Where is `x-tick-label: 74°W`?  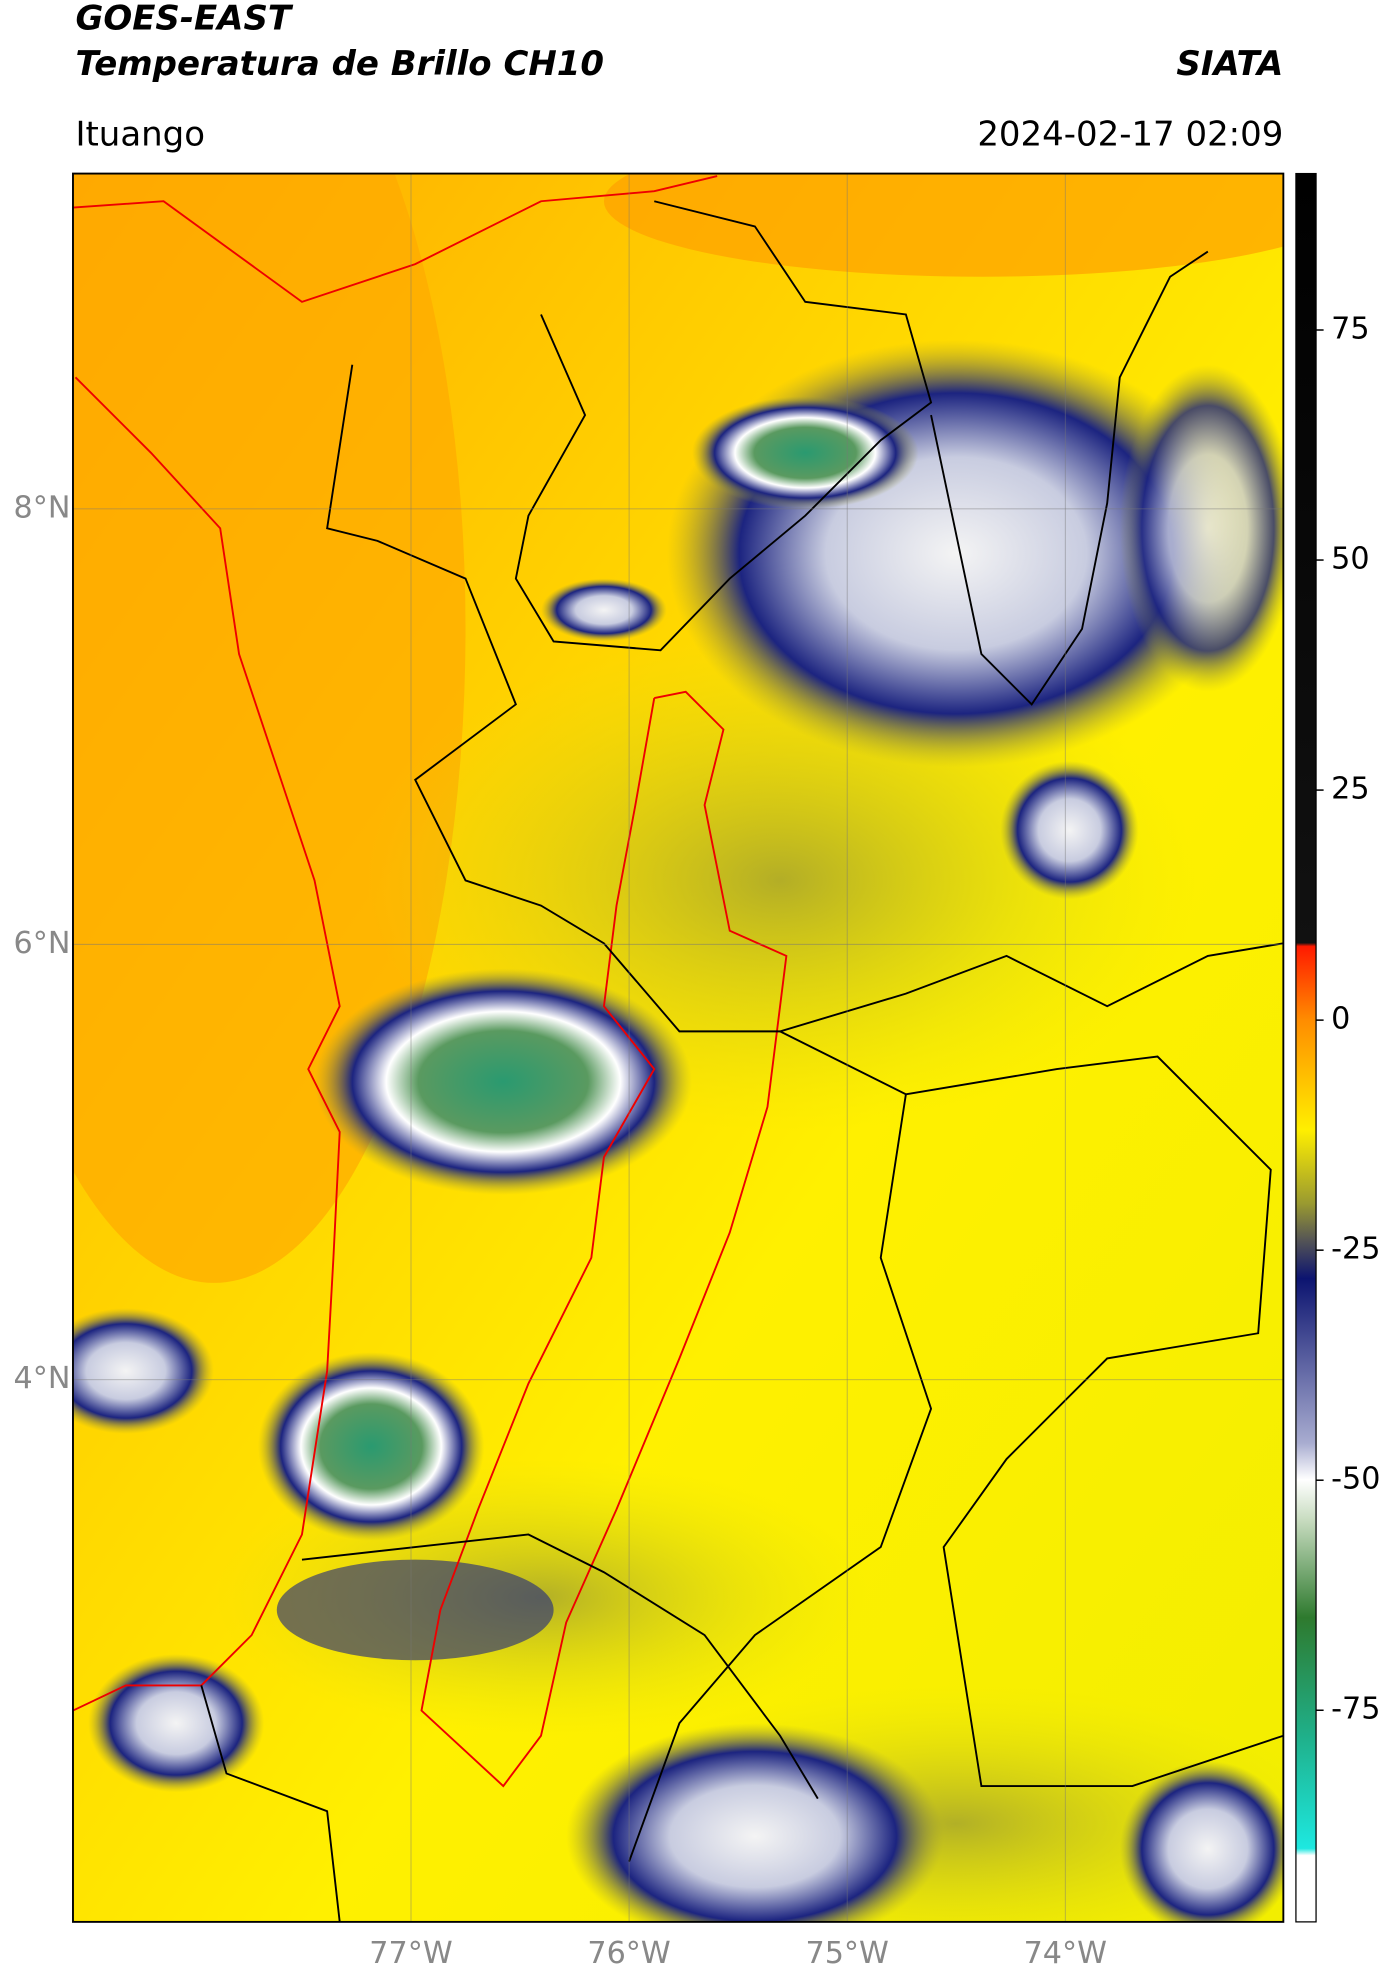 x-tick-label: 74°W is located at coordinates (1065, 1953).